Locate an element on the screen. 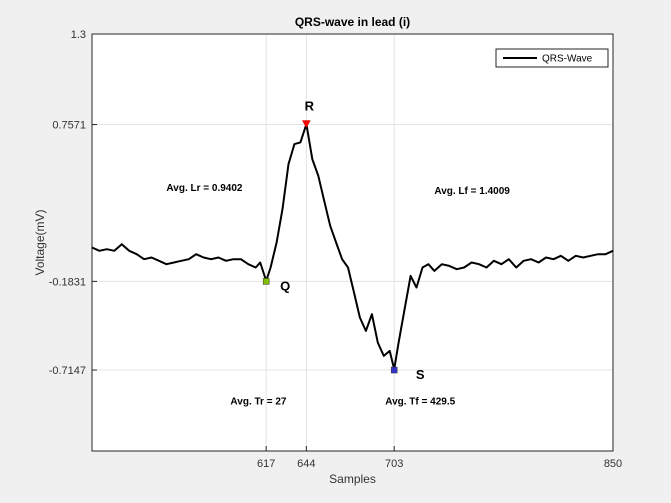 The width and height of the screenshot is (671, 503). y-tick-label: -0.7147 is located at coordinates (67, 371).